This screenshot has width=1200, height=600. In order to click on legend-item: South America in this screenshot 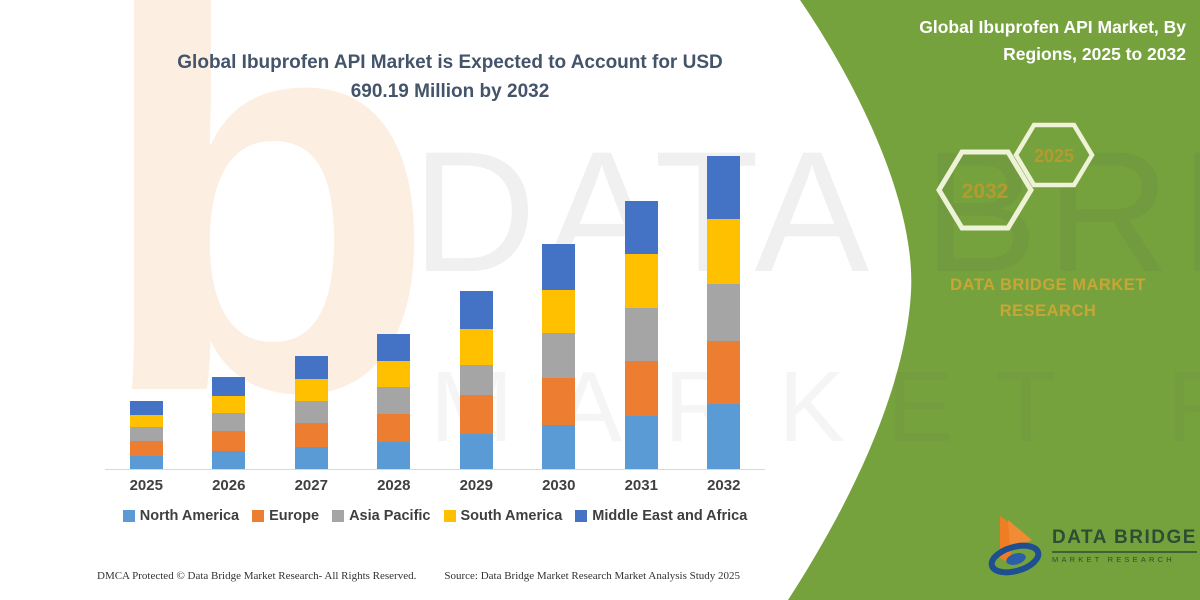, I will do `click(503, 516)`.